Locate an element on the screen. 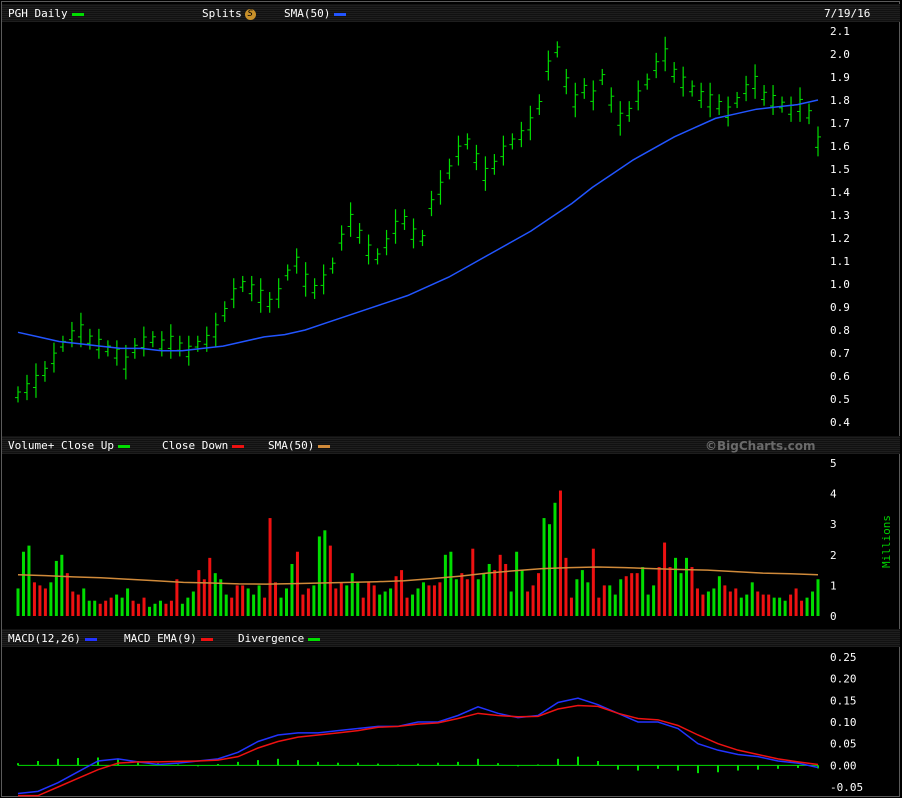 The image size is (902, 798). symbol-label: PGH Daily is located at coordinates (38, 13).